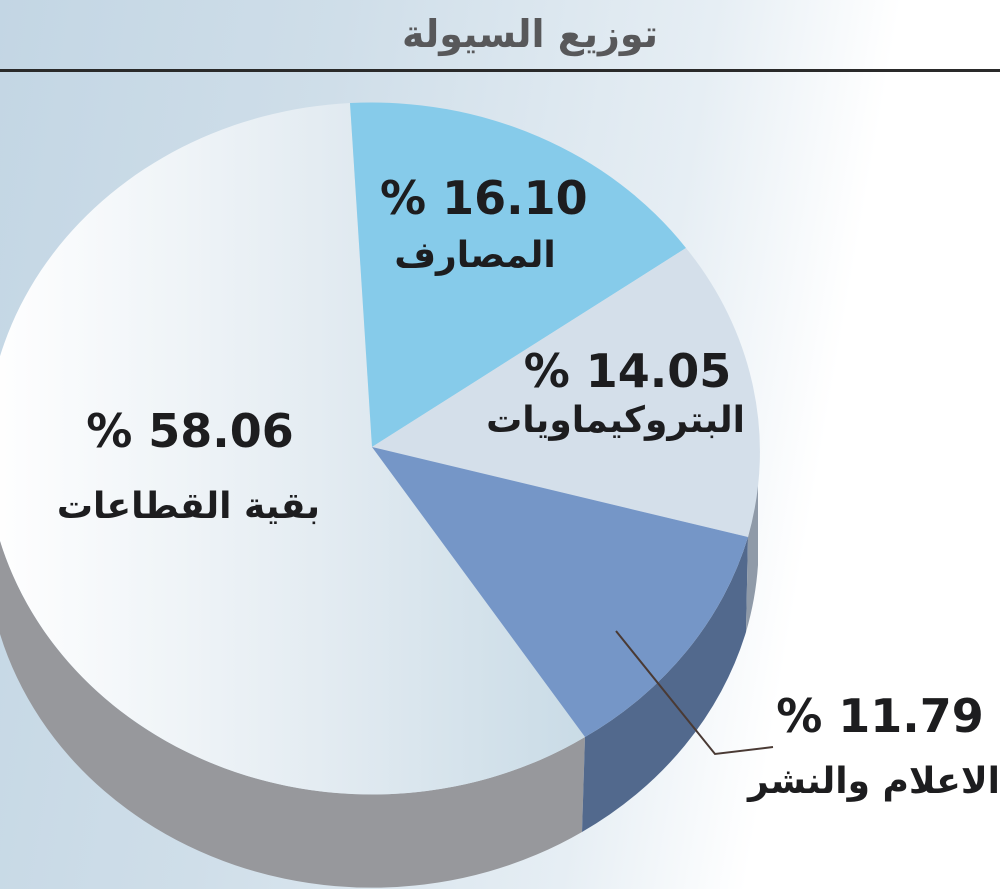 Image resolution: width=1000 pixels, height=889 pixels. Describe the element at coordinates (190, 431) in the screenshot. I see `label-others-value: % 58.06` at that location.